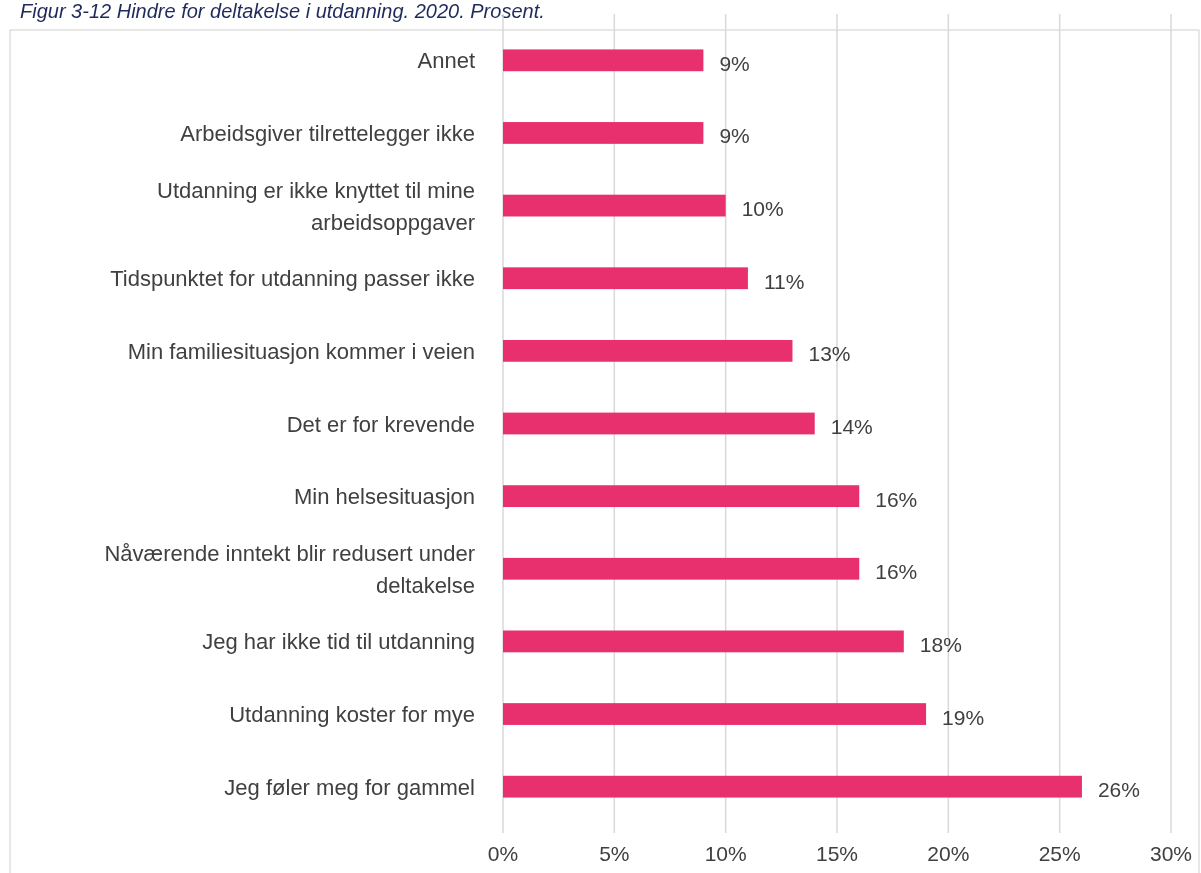  I want to click on y-tick-label: Det er for krevende, so click(380, 423).